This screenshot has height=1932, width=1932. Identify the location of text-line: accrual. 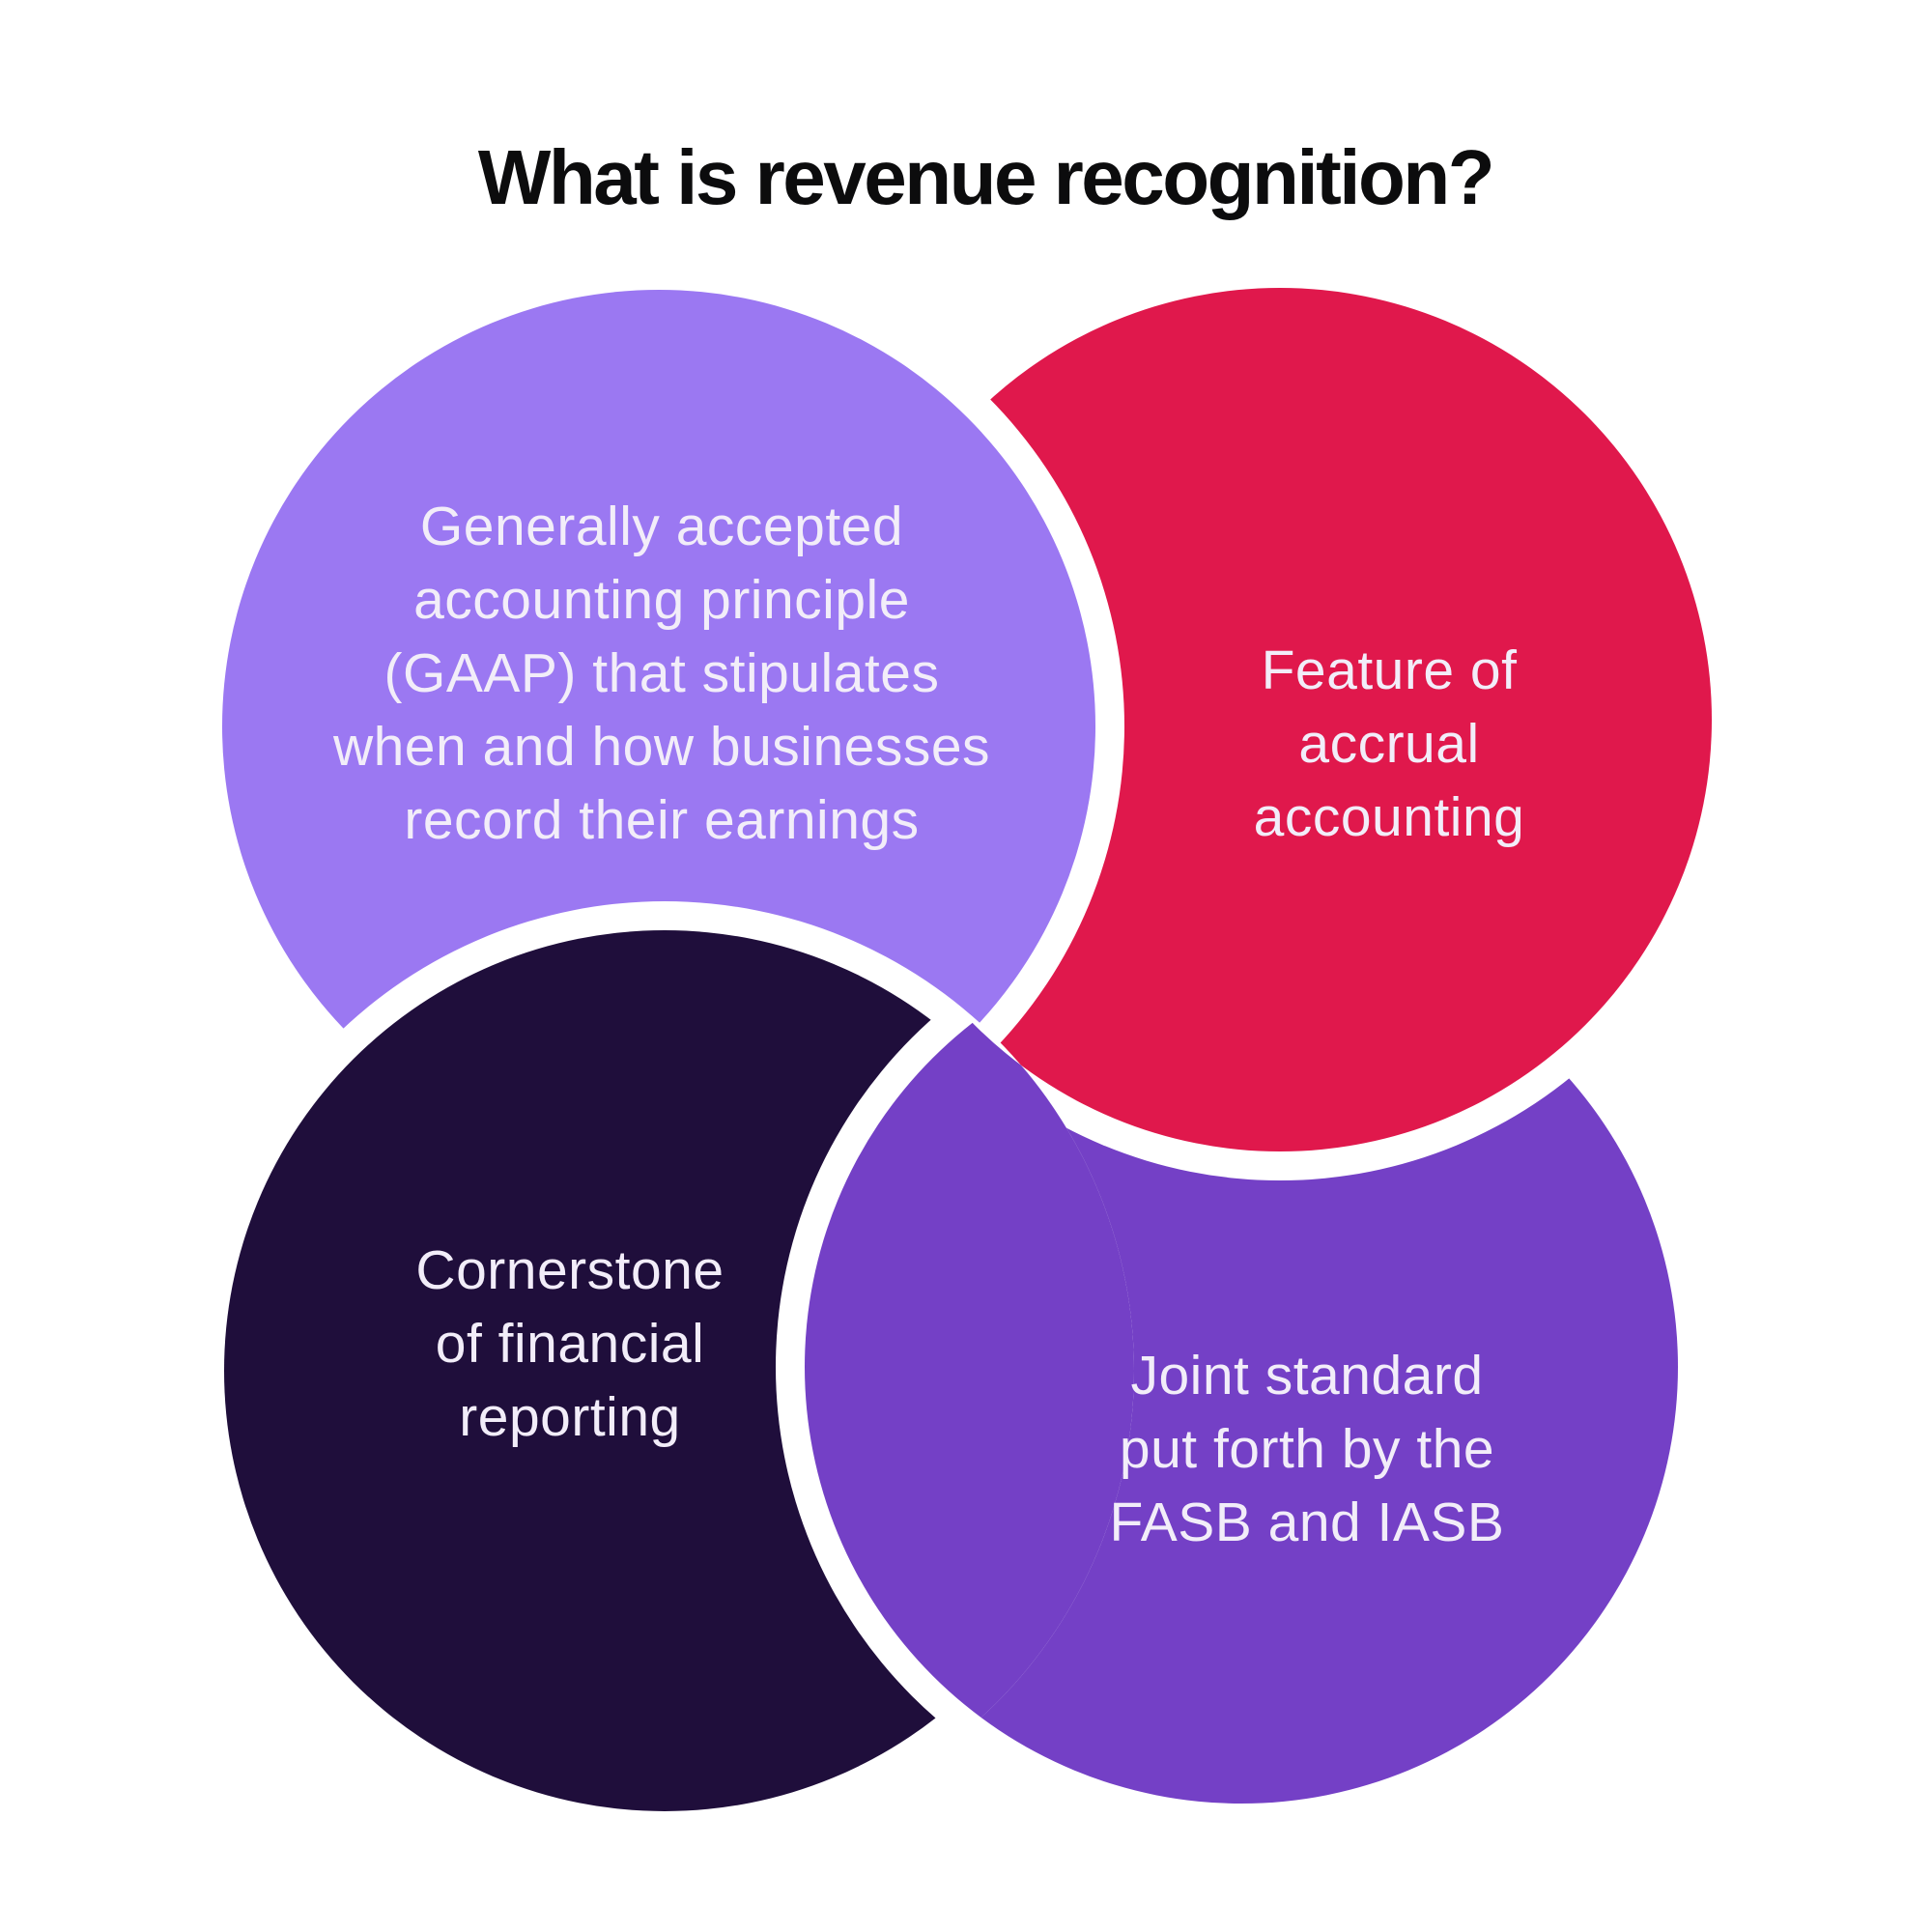
(1389, 744).